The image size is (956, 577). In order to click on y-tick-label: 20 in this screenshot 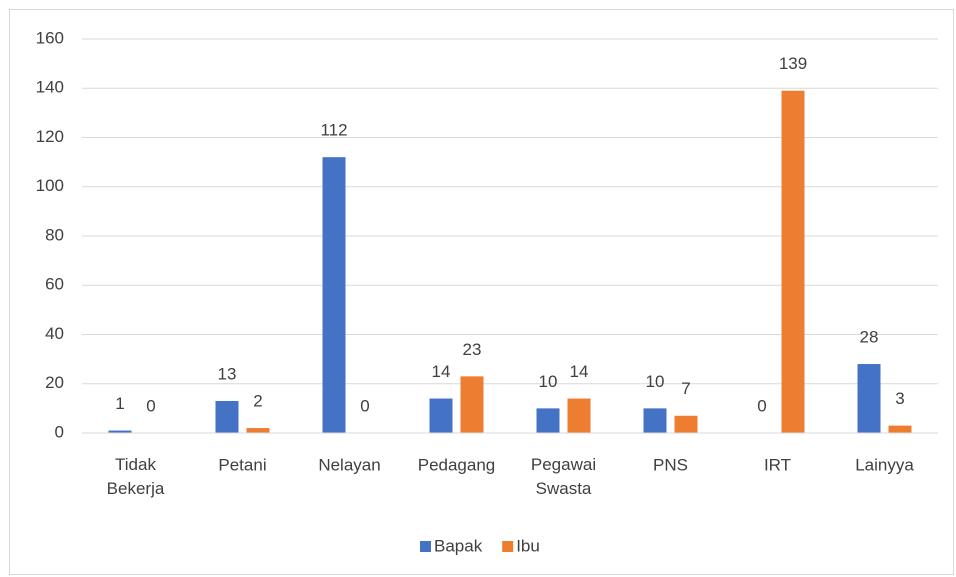, I will do `click(54, 382)`.